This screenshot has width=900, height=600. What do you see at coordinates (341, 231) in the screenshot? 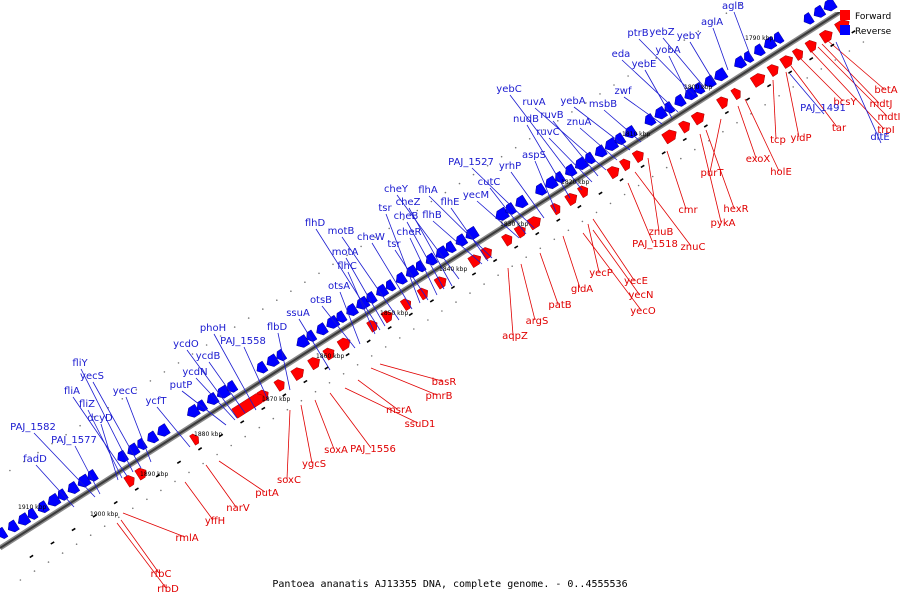
I see `reverse-gene-label: motB` at bounding box center [341, 231].